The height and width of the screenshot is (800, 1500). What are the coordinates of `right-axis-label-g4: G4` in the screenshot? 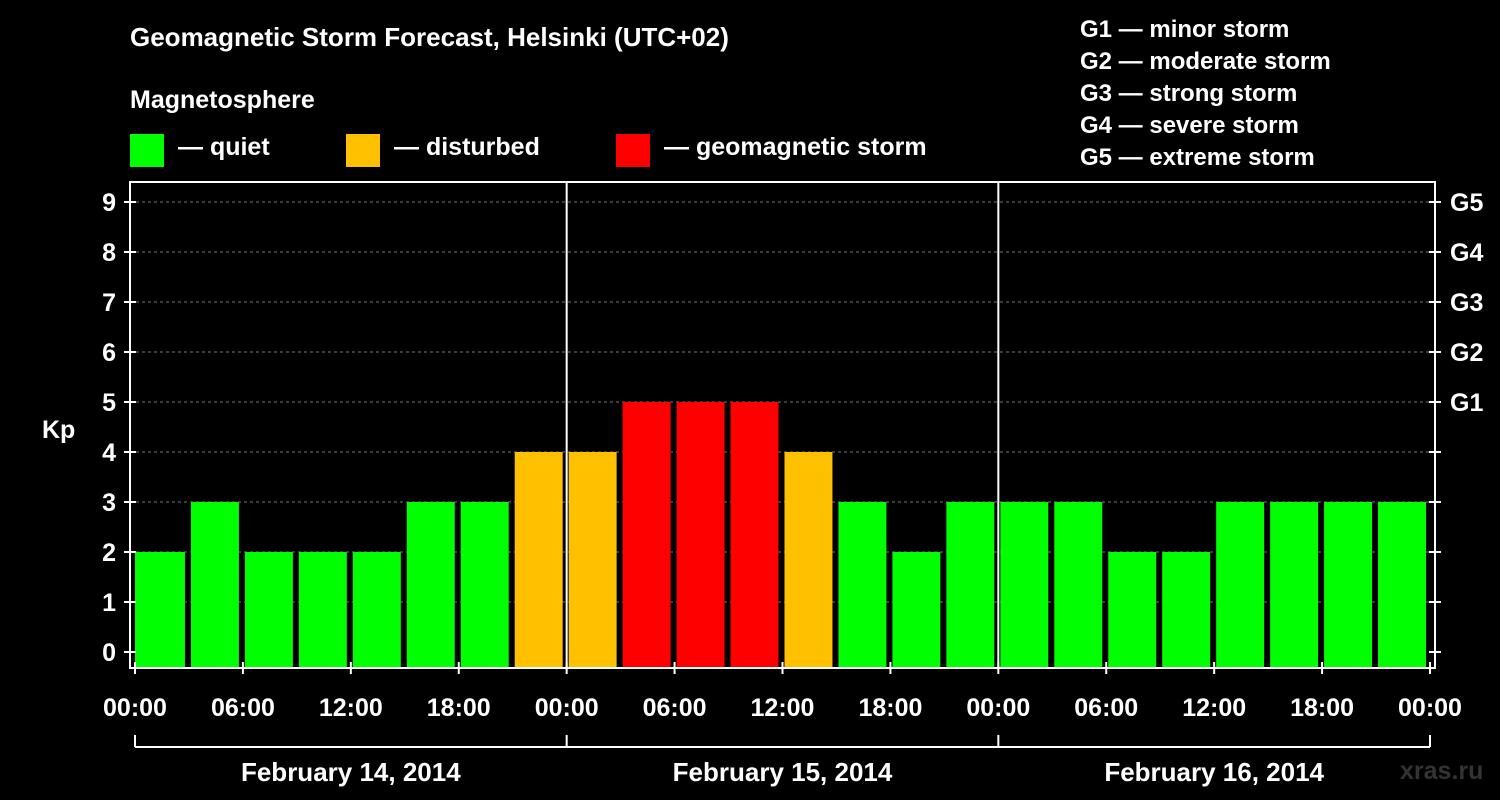 It's located at (1466, 253).